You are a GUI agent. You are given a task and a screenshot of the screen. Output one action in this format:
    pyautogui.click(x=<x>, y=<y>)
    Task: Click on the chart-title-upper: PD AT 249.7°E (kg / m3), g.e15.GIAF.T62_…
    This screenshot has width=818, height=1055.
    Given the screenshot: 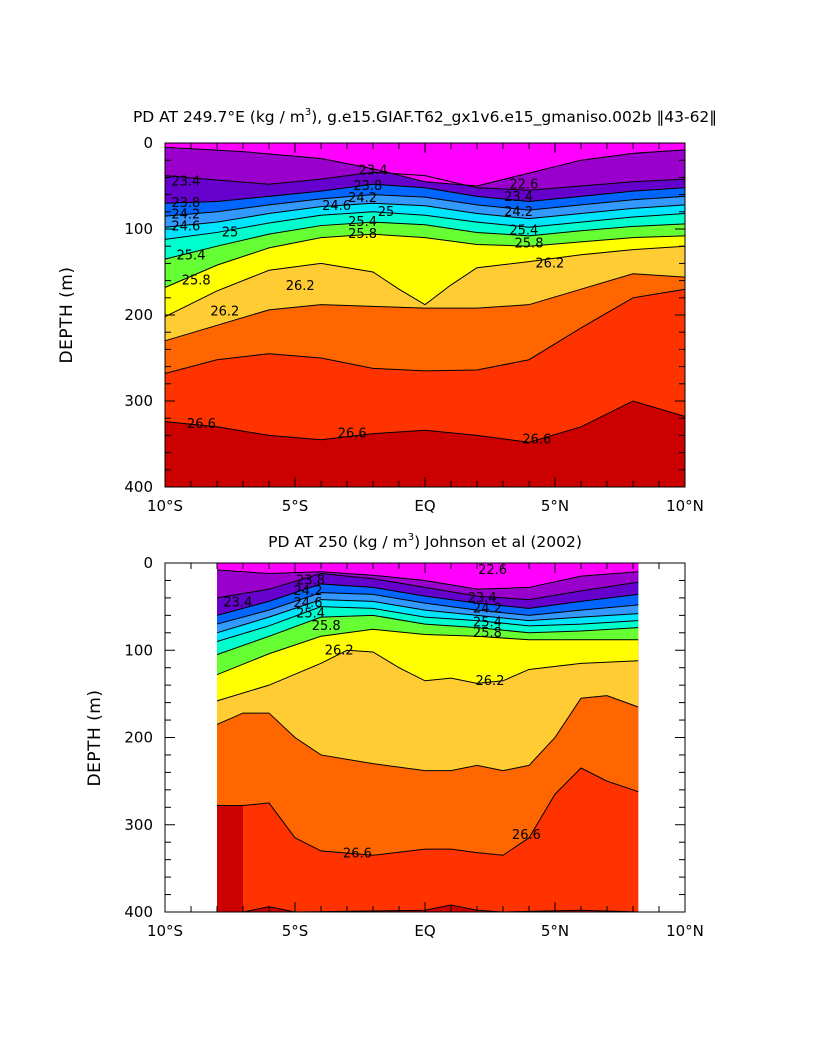 What is the action you would take?
    pyautogui.click(x=425, y=117)
    